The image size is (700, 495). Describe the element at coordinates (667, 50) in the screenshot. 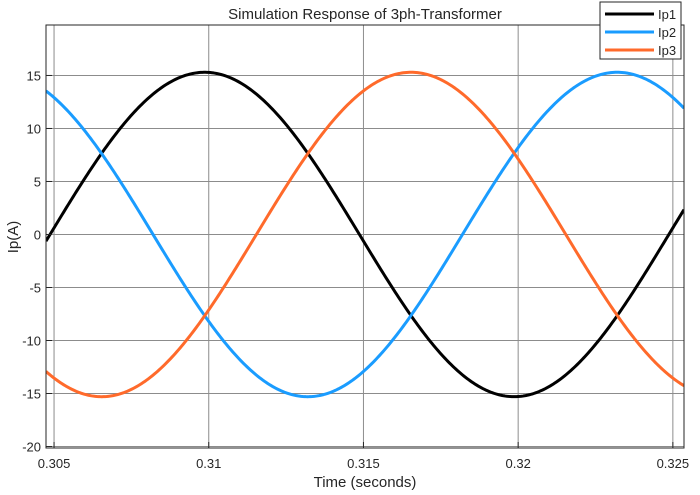

I see `legend-label-ip3: Ip3` at that location.